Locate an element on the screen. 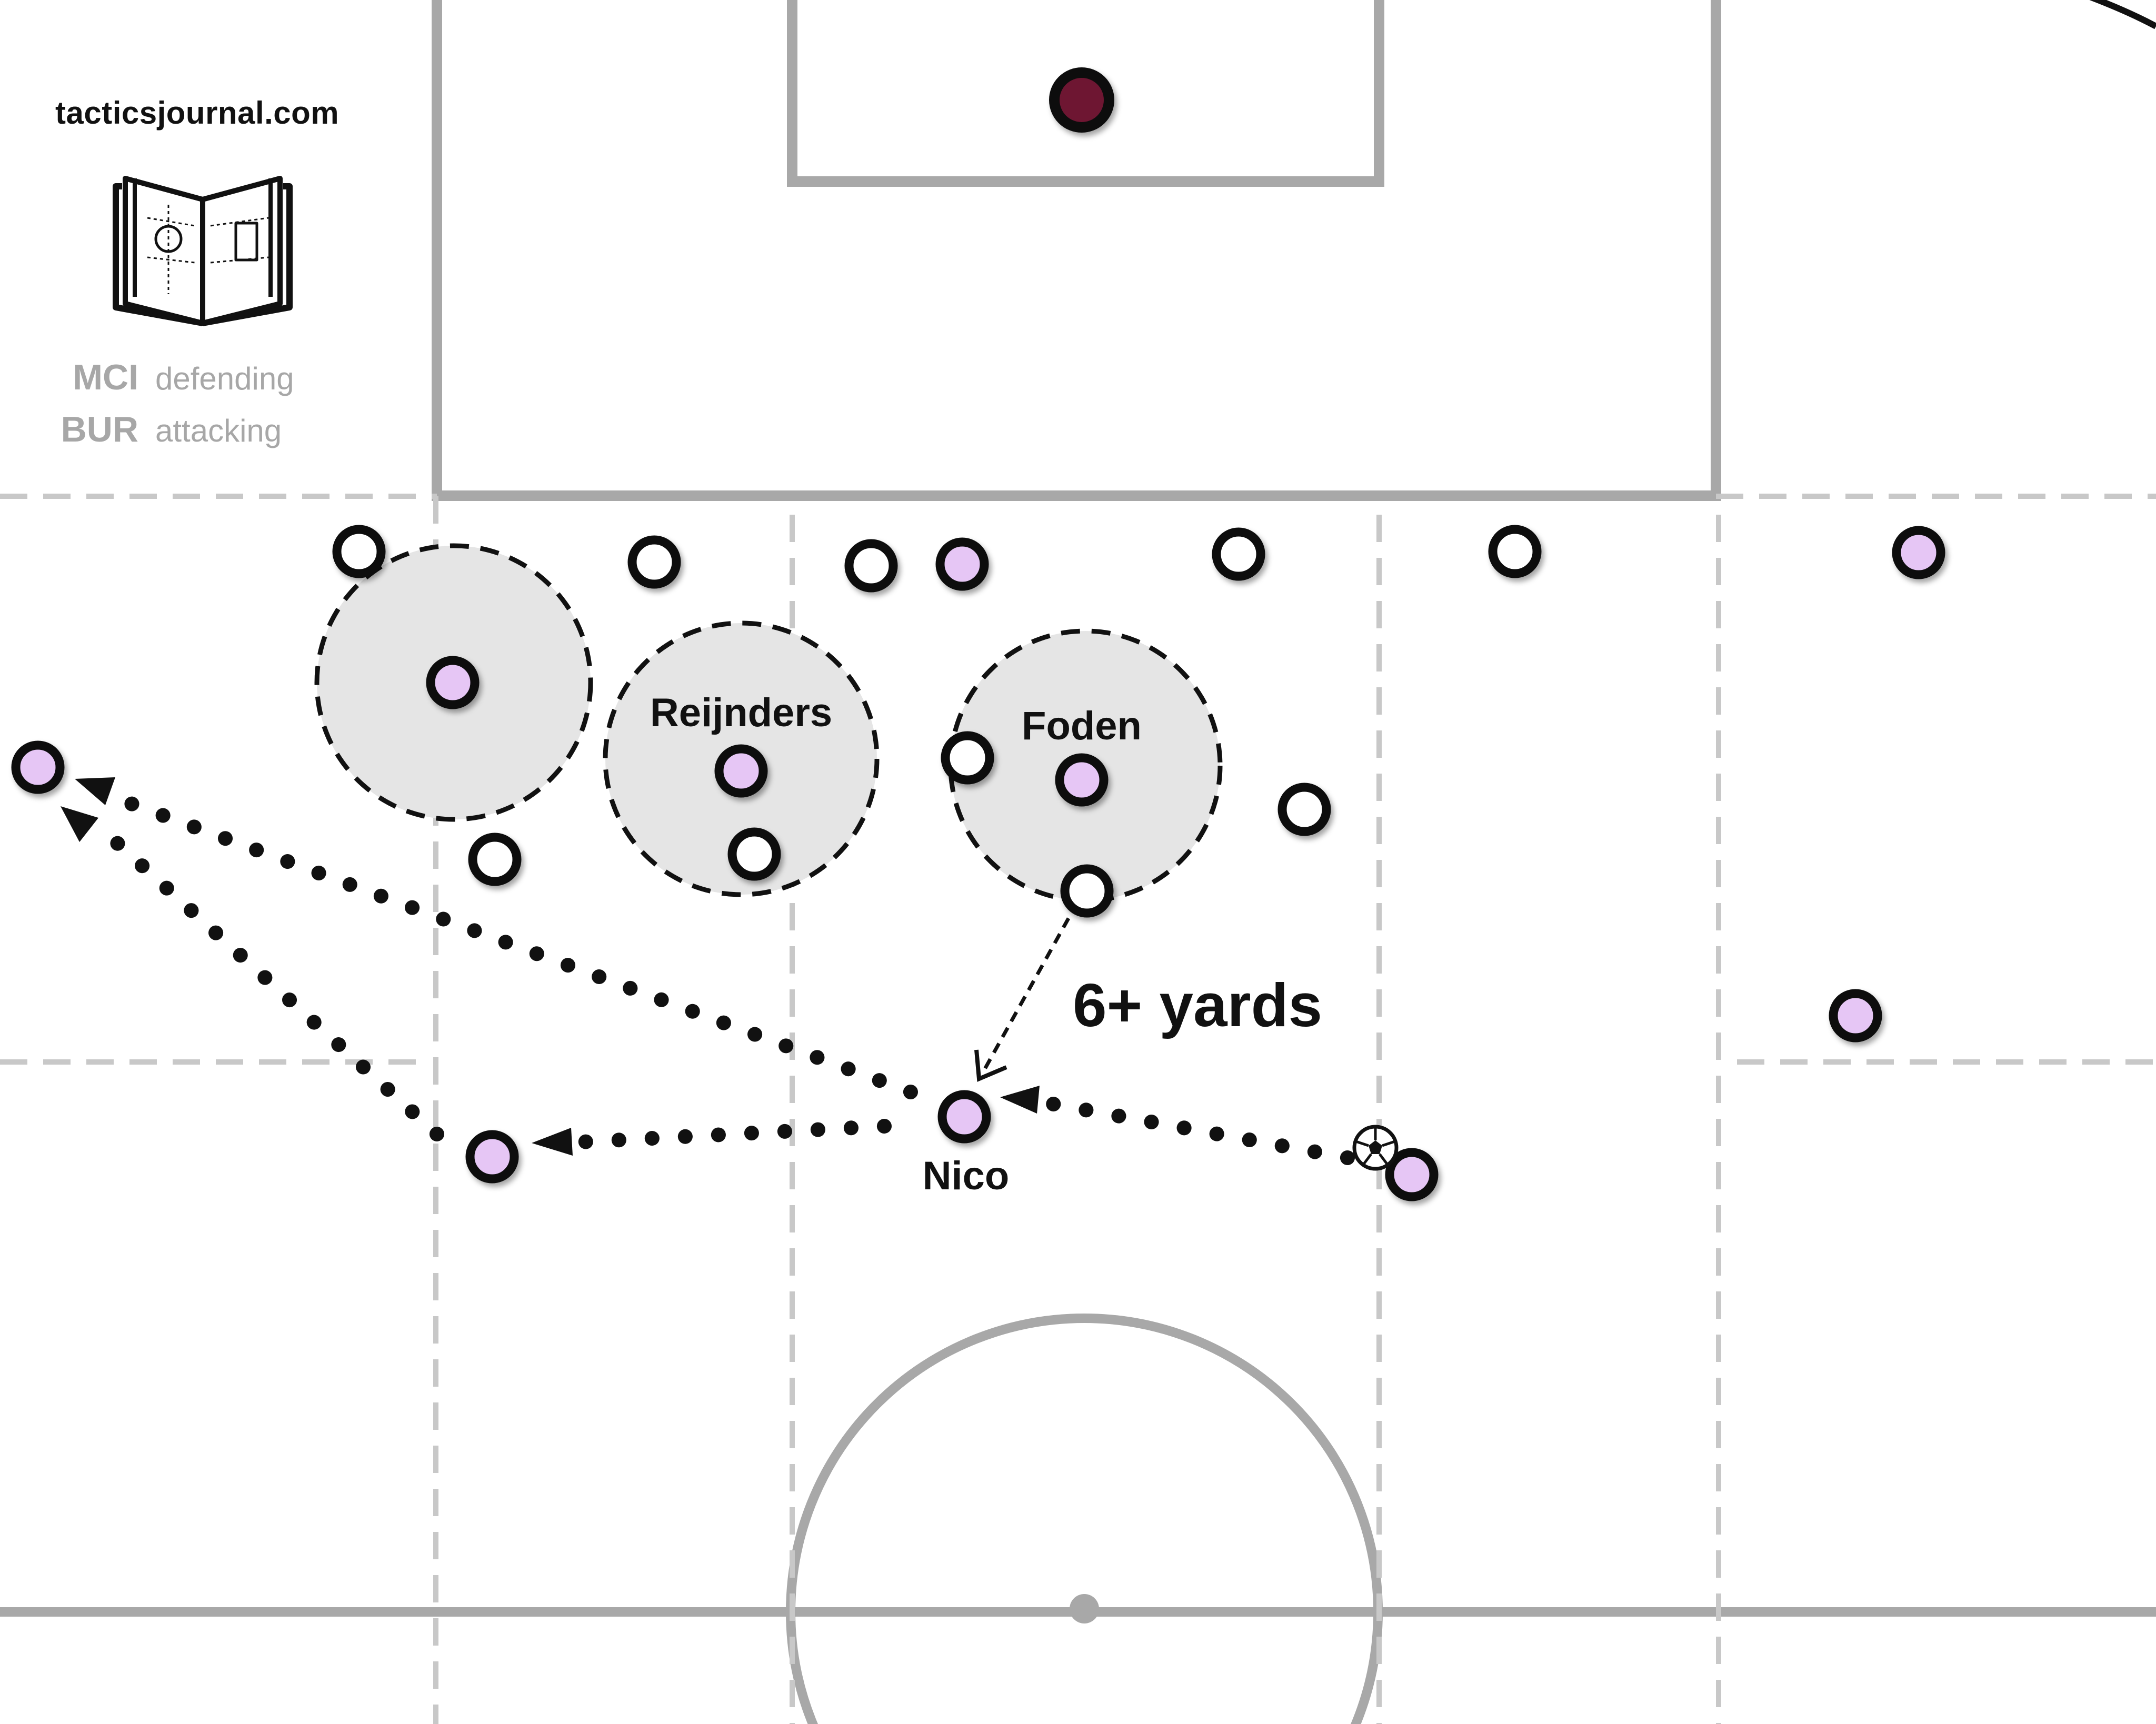  site-name: tacticsjournal.com is located at coordinates (197, 113).